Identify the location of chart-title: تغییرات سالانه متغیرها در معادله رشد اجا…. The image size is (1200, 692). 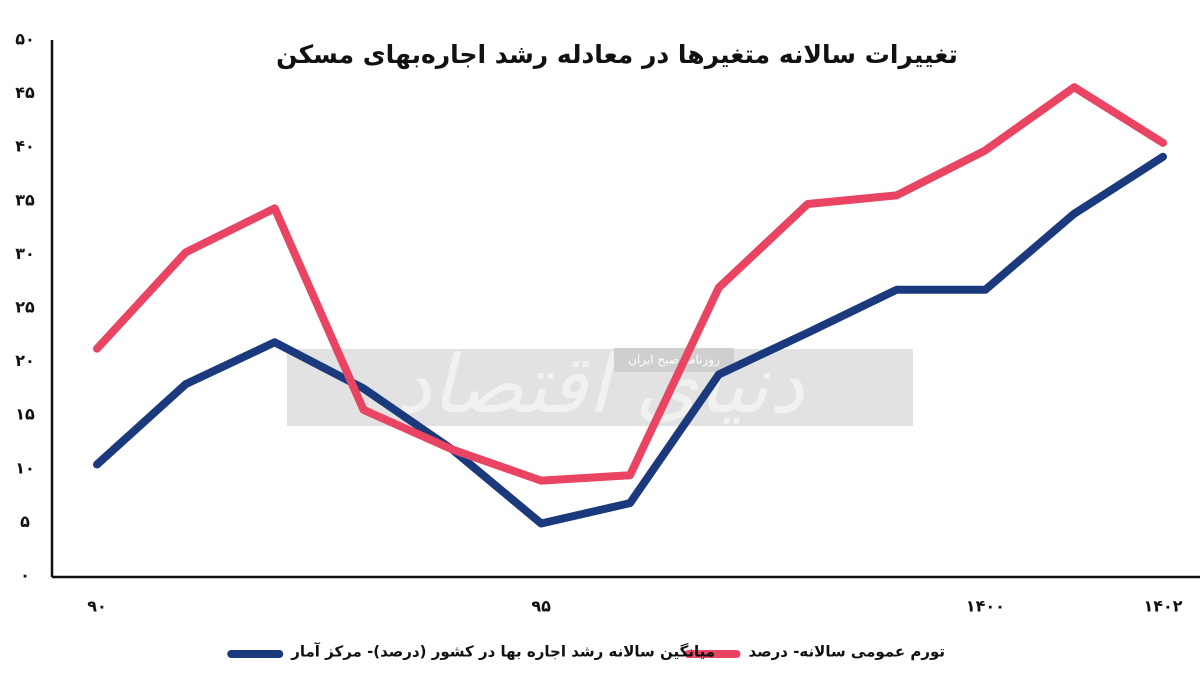
(617, 55).